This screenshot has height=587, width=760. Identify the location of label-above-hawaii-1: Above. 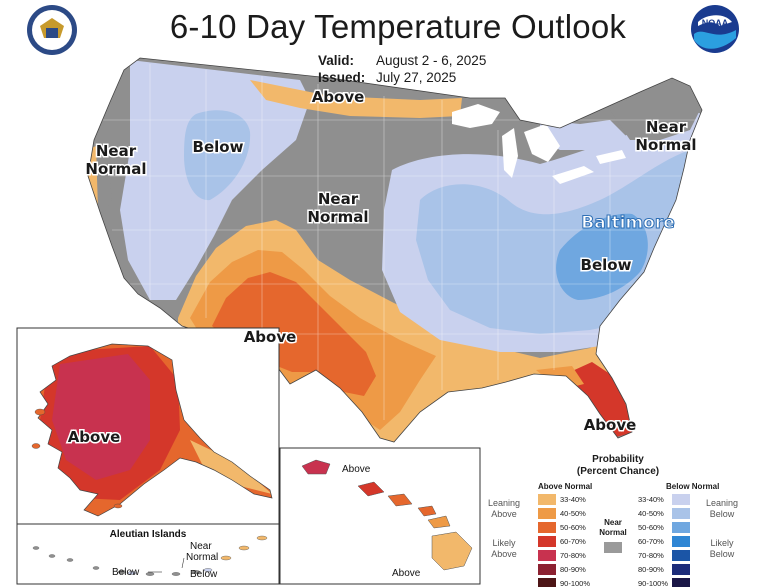
(356, 469).